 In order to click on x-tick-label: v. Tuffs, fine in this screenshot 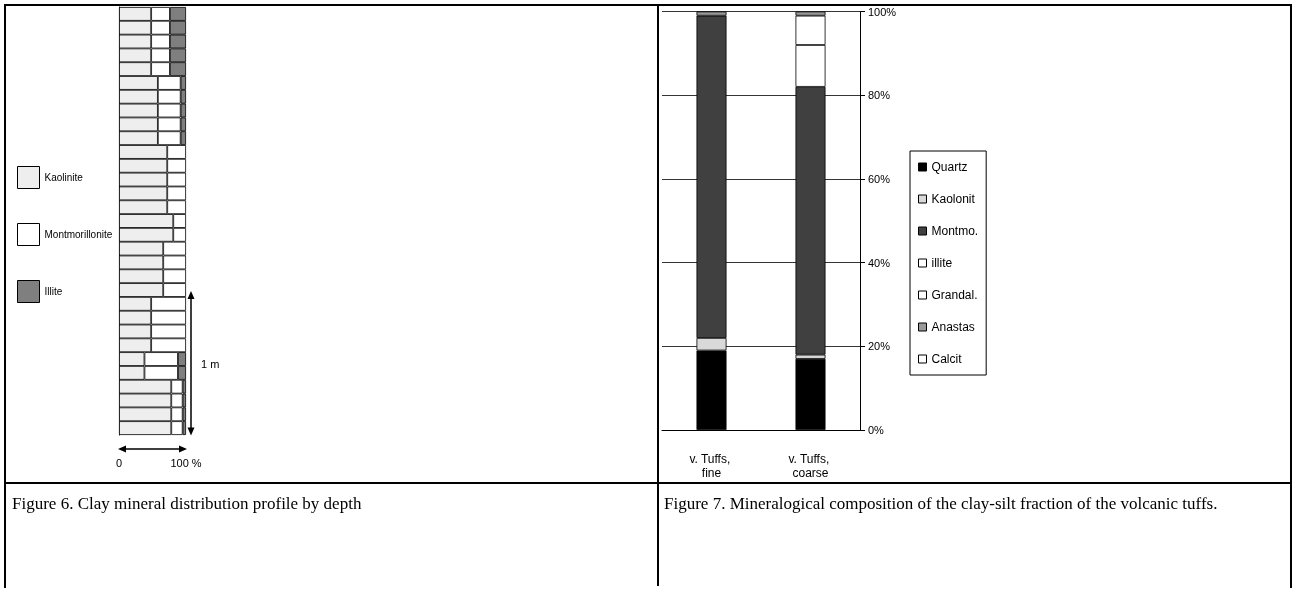, I will do `click(711, 466)`.